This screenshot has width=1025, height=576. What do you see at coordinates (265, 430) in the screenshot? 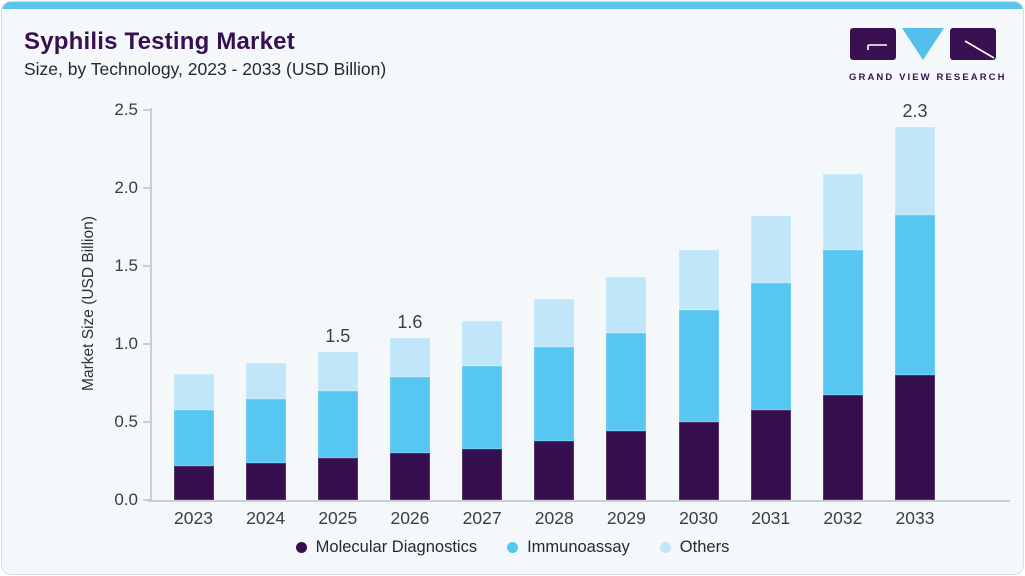
I see `bar-segment-2024-immunoassay` at bounding box center [265, 430].